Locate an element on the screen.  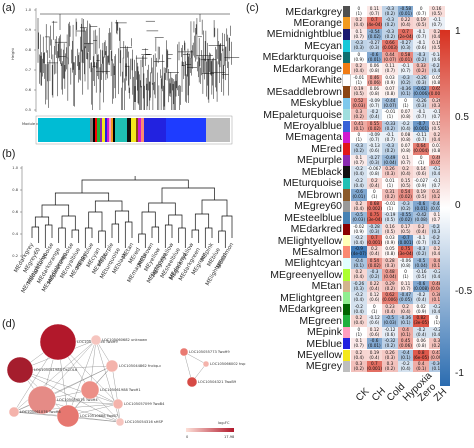
cell-correlation: 0.41 is located at coordinates (359, 123).